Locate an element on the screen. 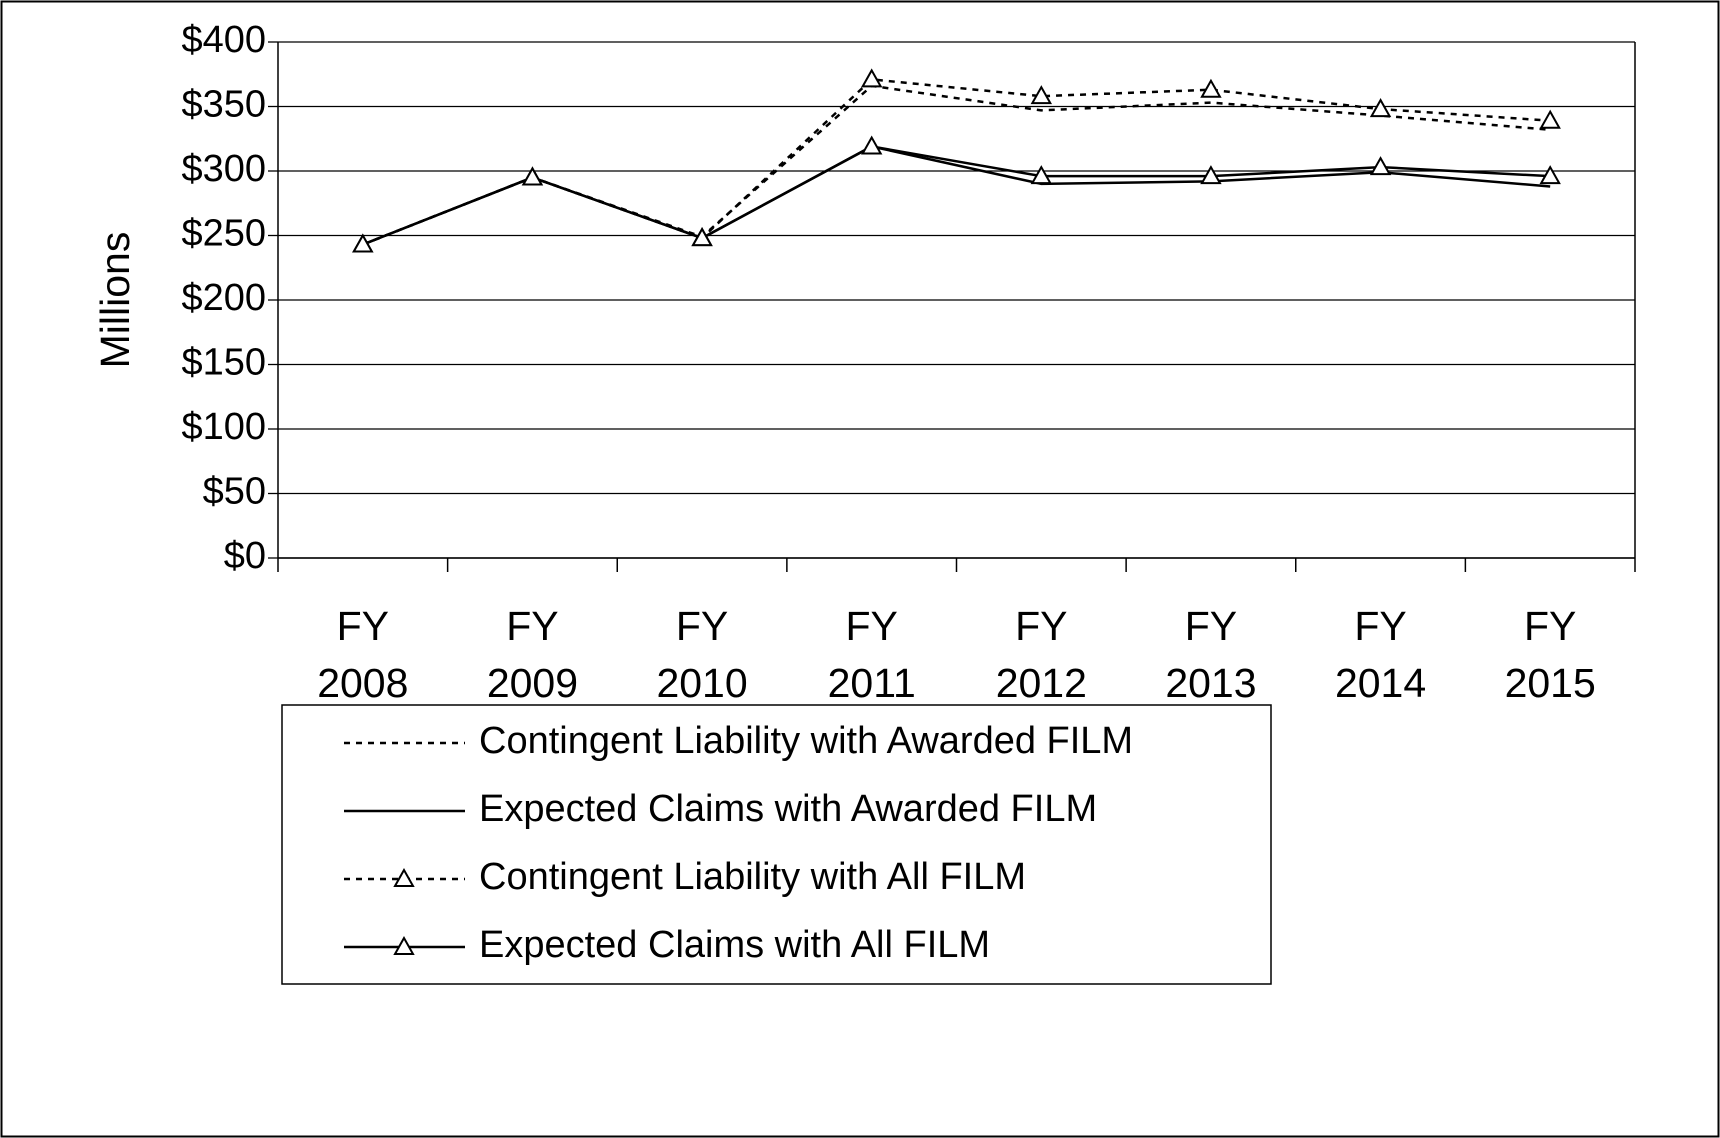  x-tick-label: FY 2008 is located at coordinates (363, 654).